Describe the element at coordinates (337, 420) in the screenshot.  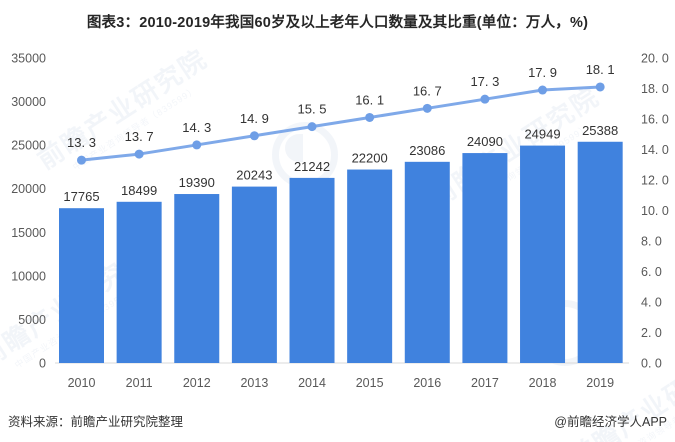
I see `footer: 资料来源：前瞻产业研究院整理 @前瞻经济学人APP` at that location.